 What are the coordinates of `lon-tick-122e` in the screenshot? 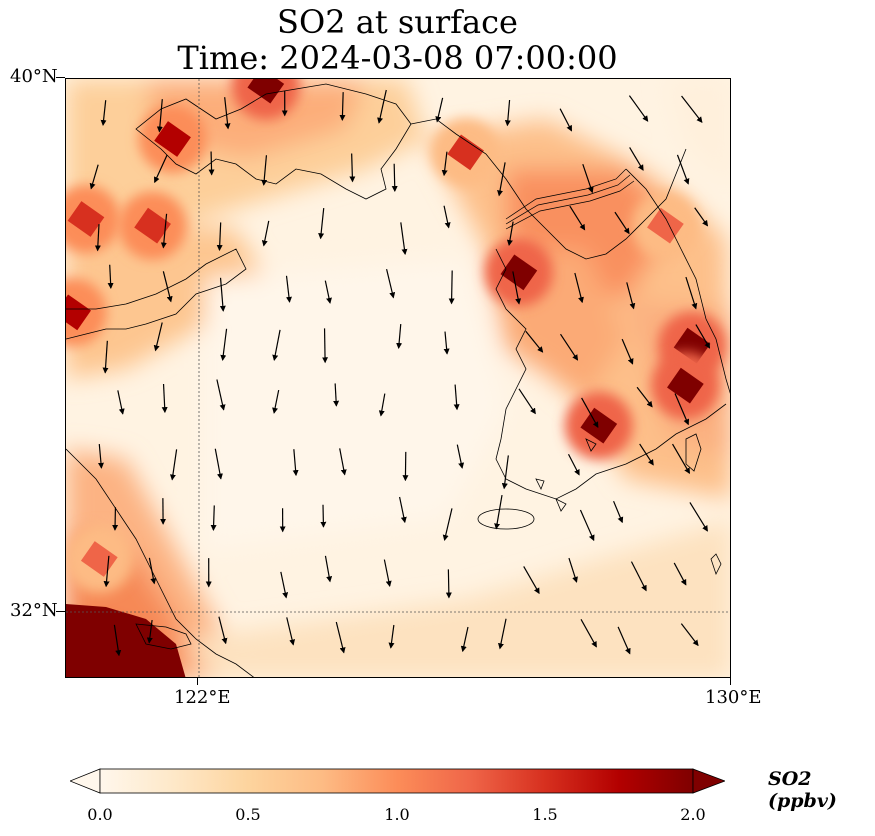 It's located at (197, 681).